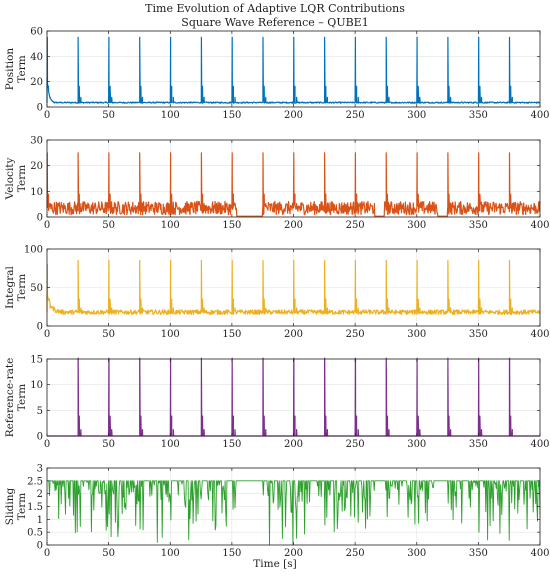 This screenshot has height=576, width=550. I want to click on y-axis-label: Position, so click(10, 69).